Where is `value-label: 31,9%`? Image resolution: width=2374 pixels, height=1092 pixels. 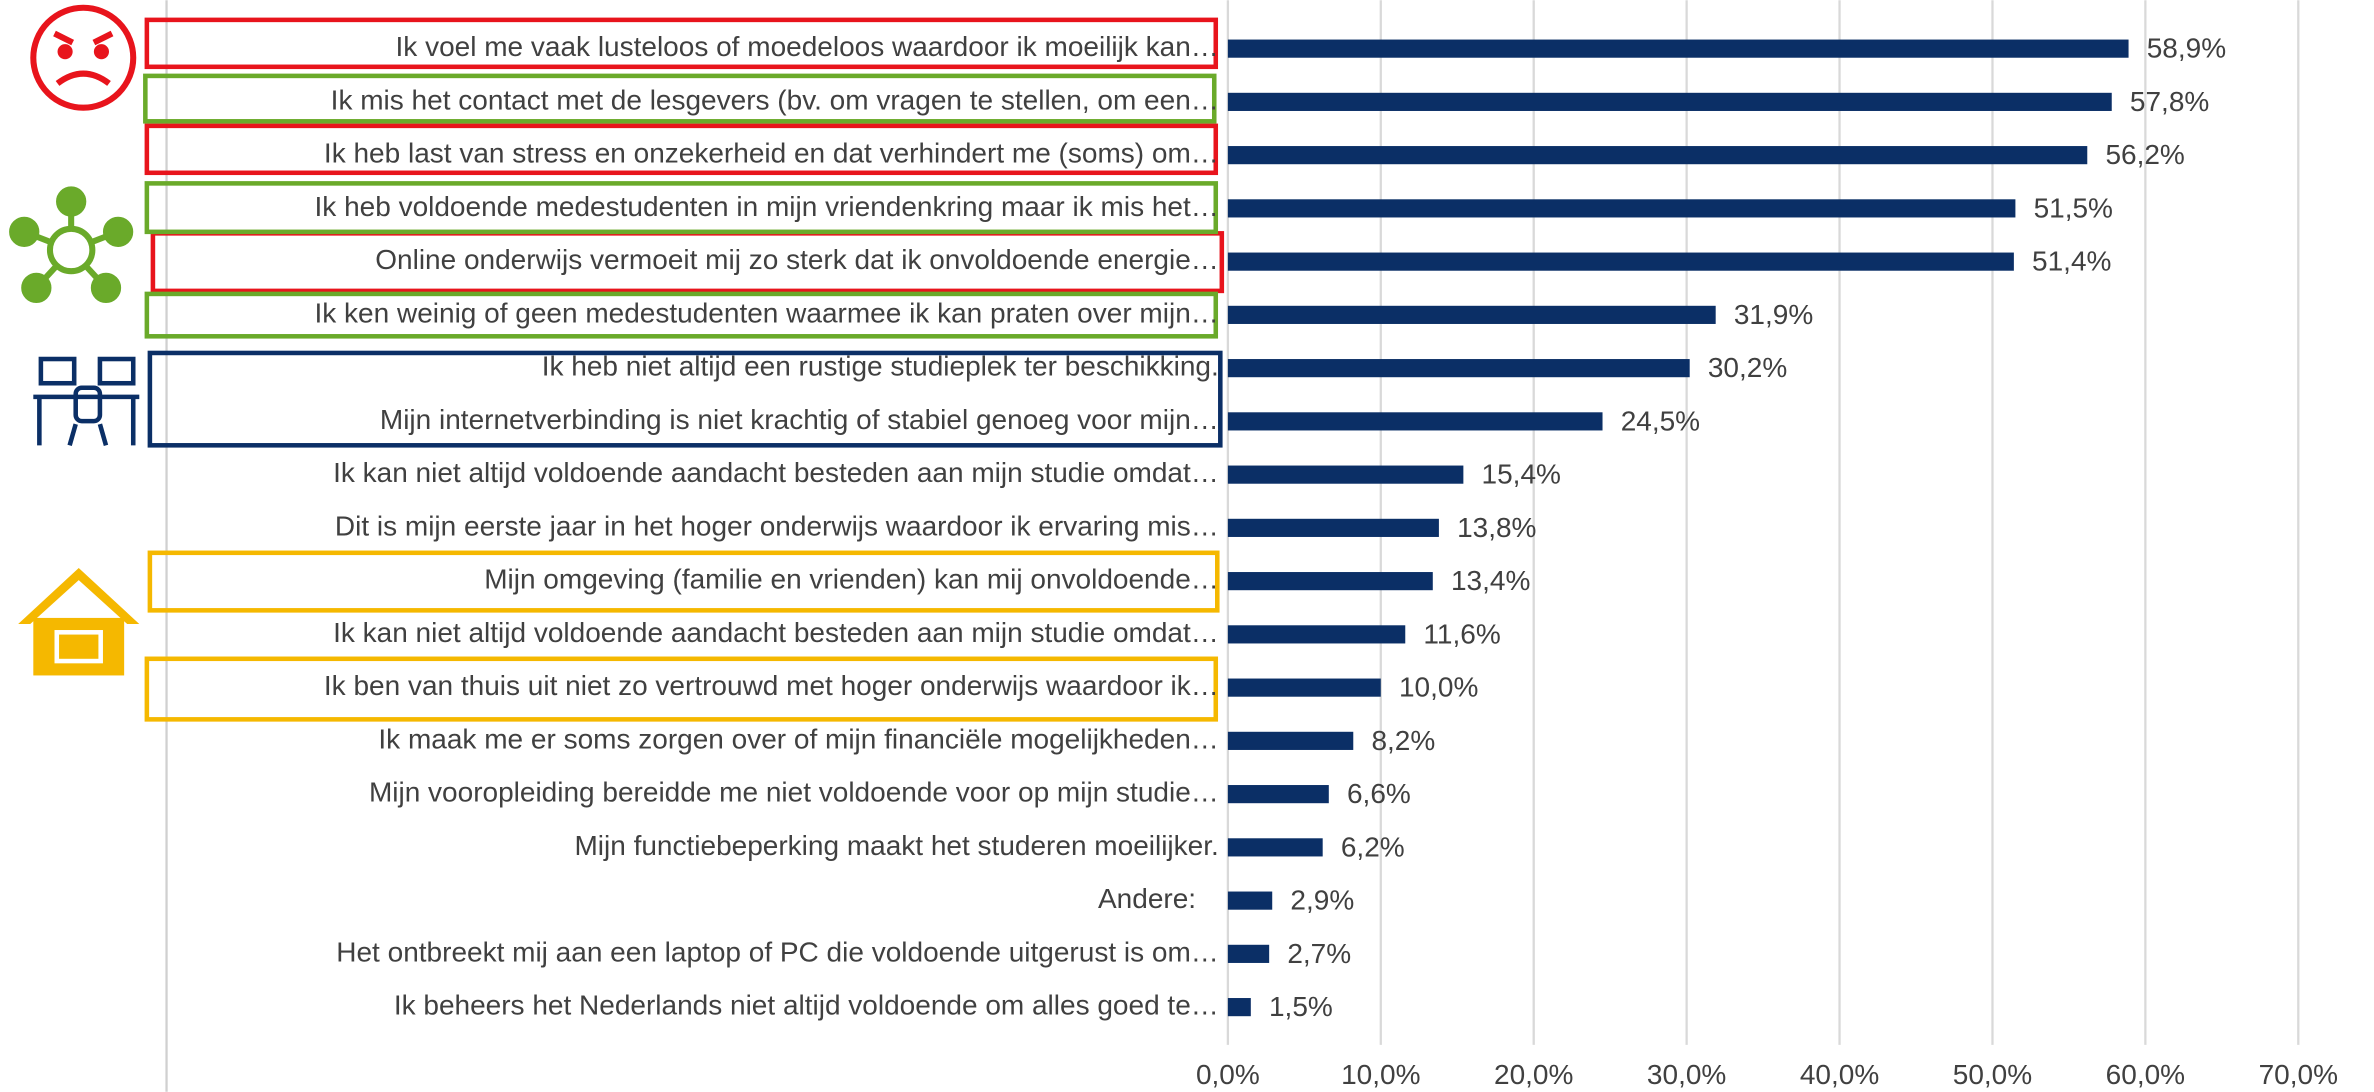
value-label: 31,9% is located at coordinates (1773, 314).